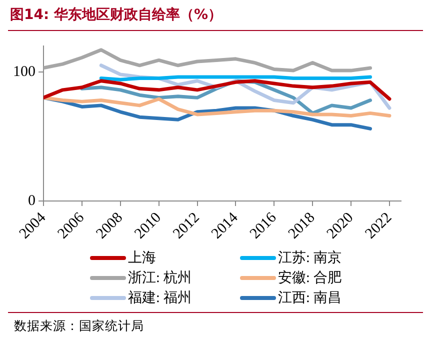 The image size is (431, 347). Describe the element at coordinates (310, 298) in the screenshot. I see `legend-label: 江西: 南昌` at that location.